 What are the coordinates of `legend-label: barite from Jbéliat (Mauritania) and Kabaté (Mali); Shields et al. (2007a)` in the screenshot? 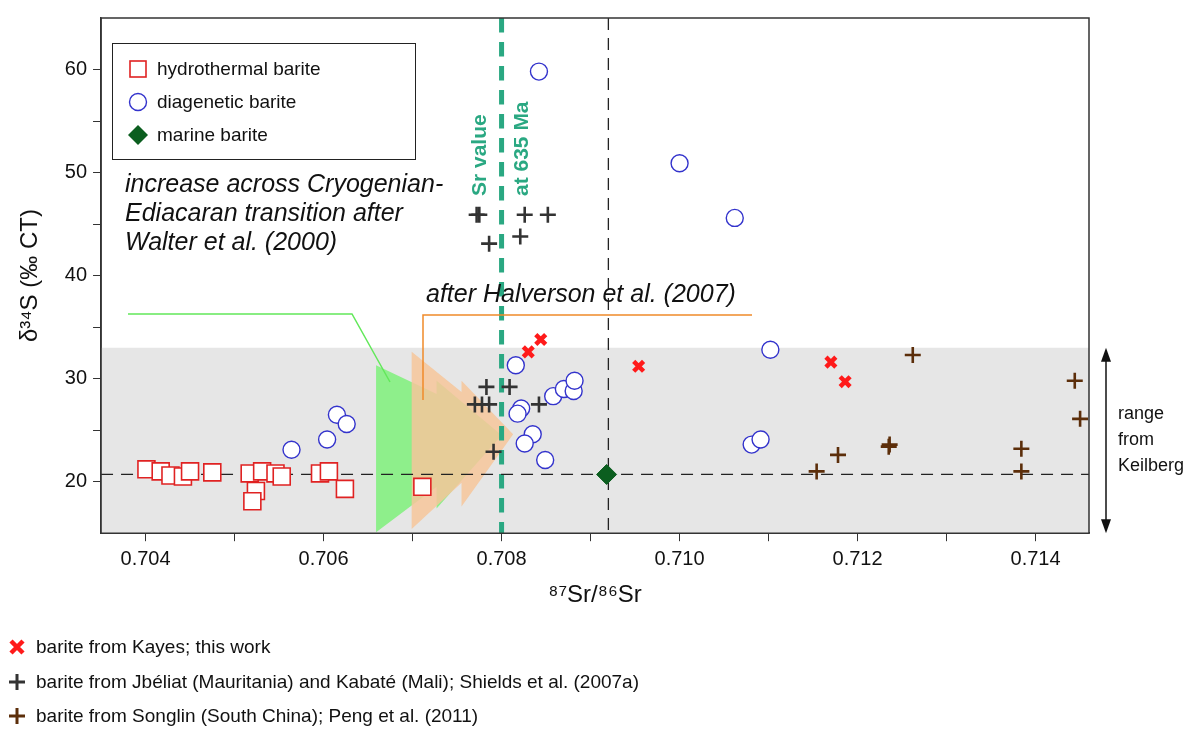 It's located at (338, 681).